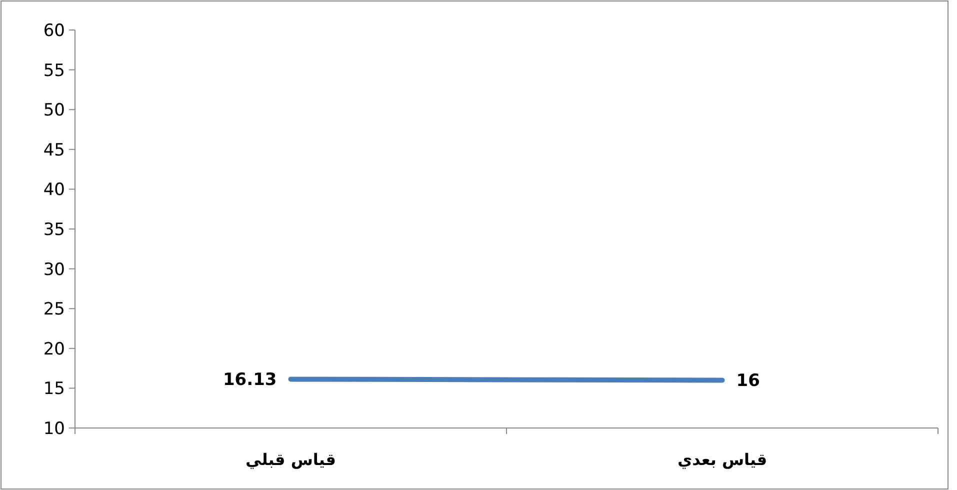 Image resolution: width=957 pixels, height=490 pixels. I want to click on y-tick-label: 60, so click(54, 31).